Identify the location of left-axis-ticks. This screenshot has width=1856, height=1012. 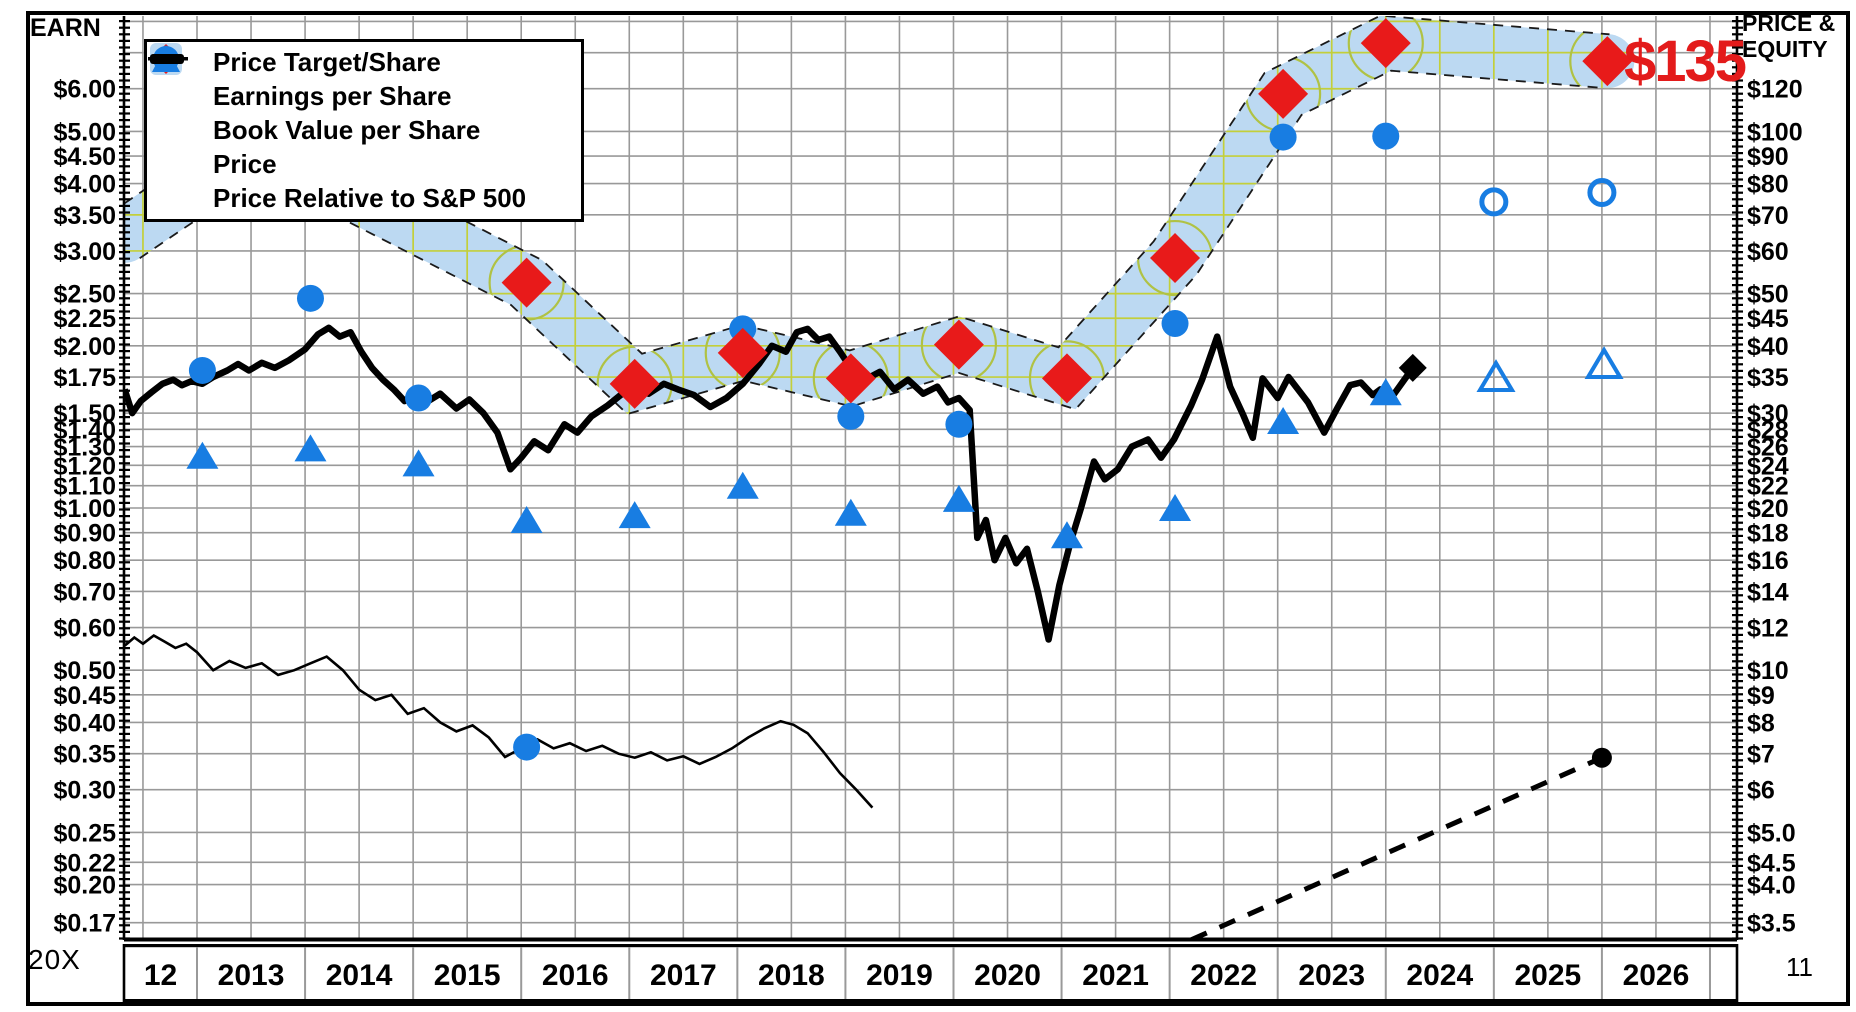
(124, 480).